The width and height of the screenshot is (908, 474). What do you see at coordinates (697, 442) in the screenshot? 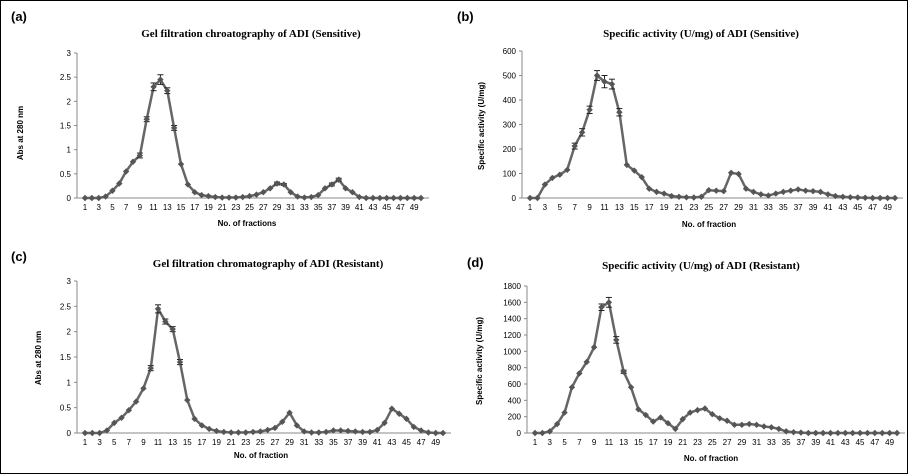
I see `panel-d-xtick-label: 23` at bounding box center [697, 442].